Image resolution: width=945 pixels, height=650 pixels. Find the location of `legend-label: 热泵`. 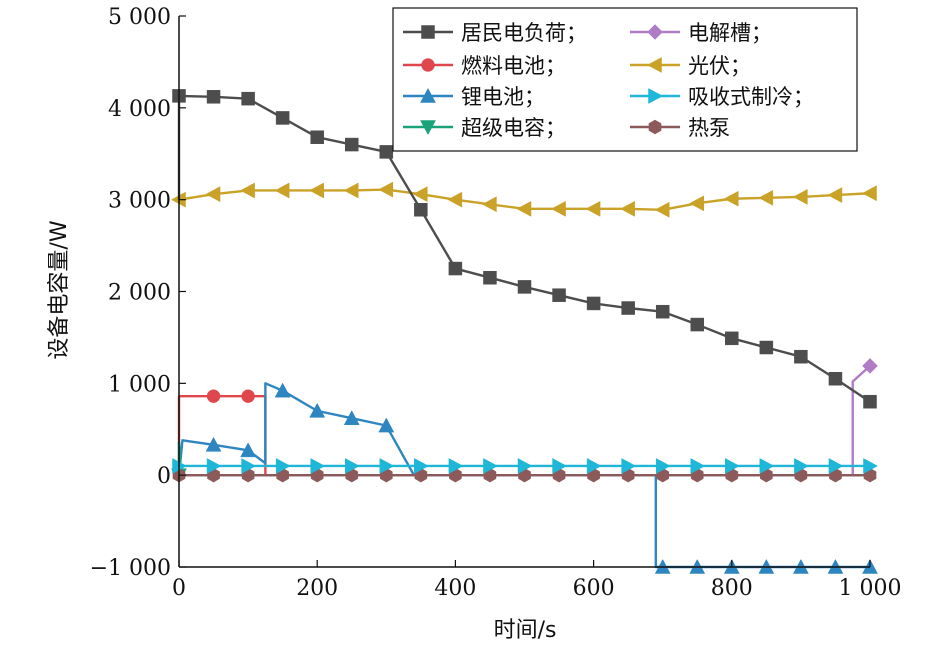

legend-label: 热泵 is located at coordinates (709, 128).